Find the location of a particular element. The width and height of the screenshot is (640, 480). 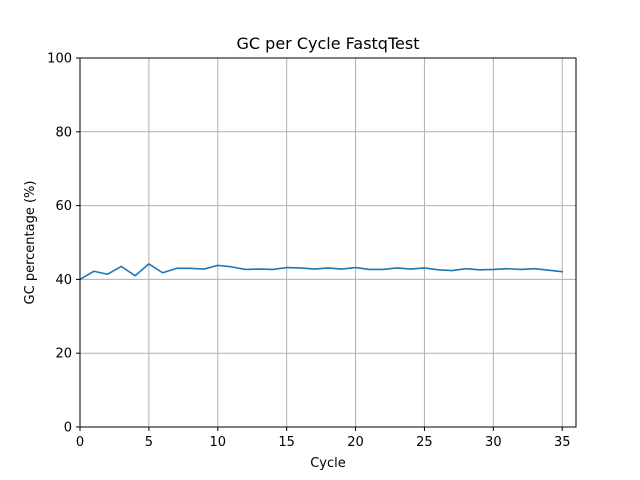

y-tick-label: 80 is located at coordinates (63, 132).